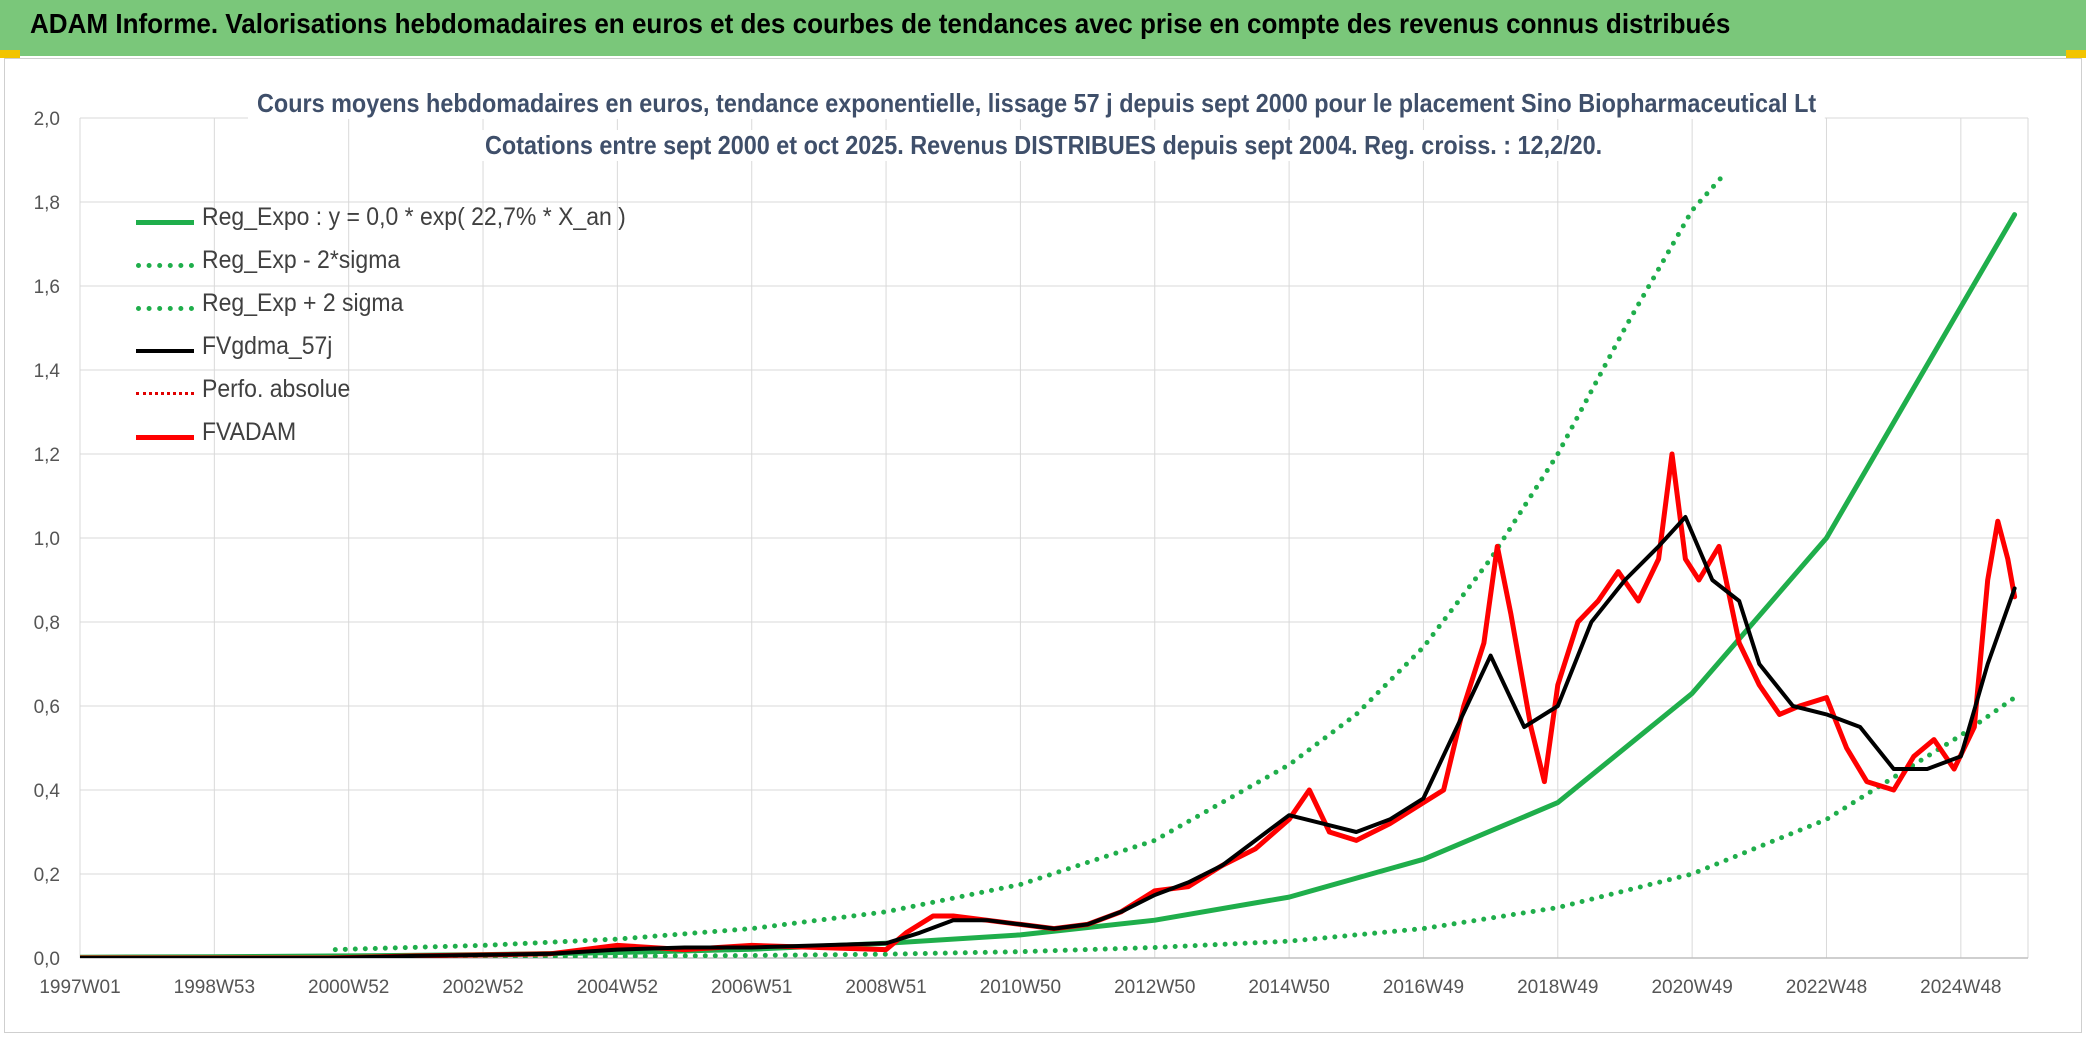 This screenshot has width=2086, height=1037. What do you see at coordinates (47, 875) in the screenshot?
I see `y-tick-label: 0,2` at bounding box center [47, 875].